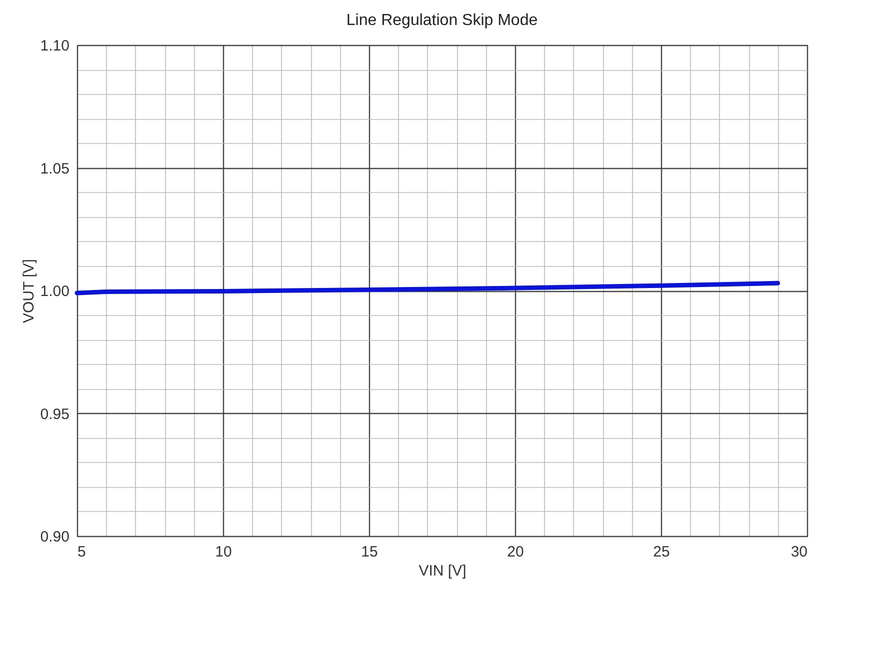  What do you see at coordinates (55, 46) in the screenshot?
I see `y-tick-label: 1.10` at bounding box center [55, 46].